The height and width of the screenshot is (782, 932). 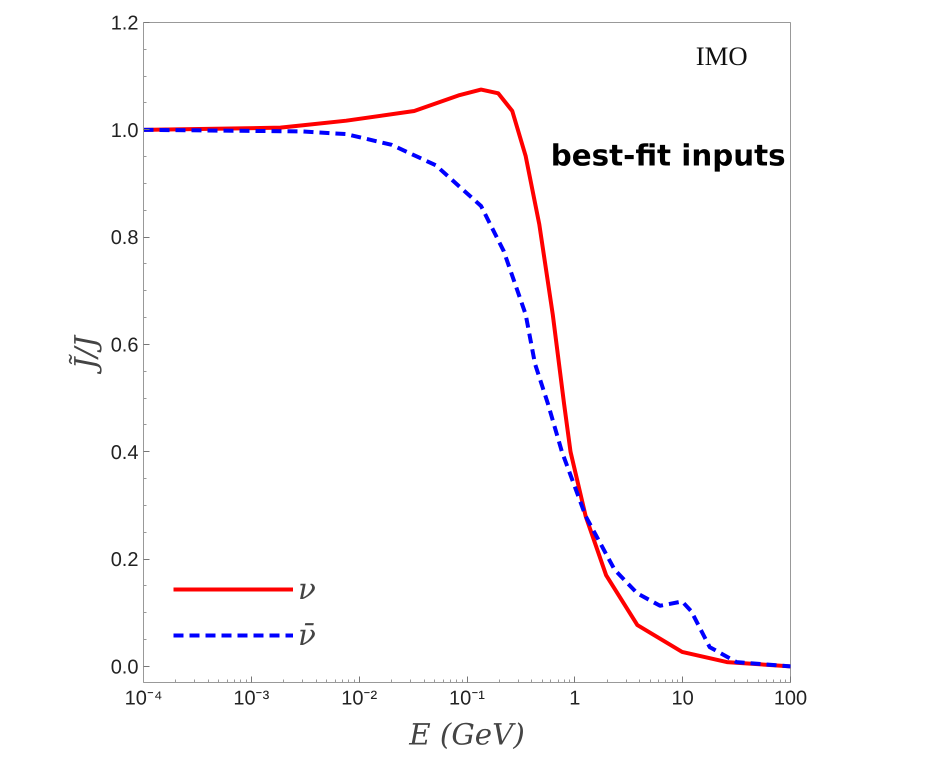 I want to click on x-tick-label: 1, so click(x=574, y=699).